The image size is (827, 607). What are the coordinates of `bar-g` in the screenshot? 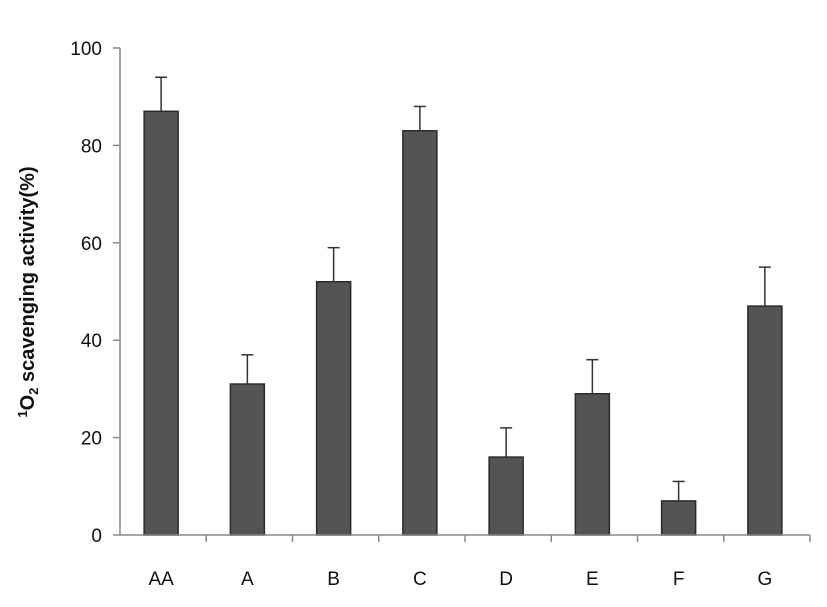 It's located at (765, 420).